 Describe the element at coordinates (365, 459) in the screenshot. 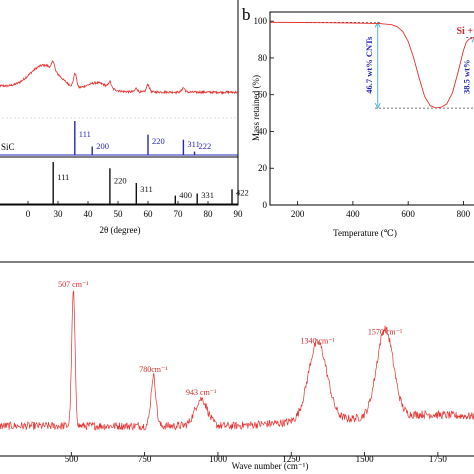

I see `raman-tick-label: 1500` at that location.